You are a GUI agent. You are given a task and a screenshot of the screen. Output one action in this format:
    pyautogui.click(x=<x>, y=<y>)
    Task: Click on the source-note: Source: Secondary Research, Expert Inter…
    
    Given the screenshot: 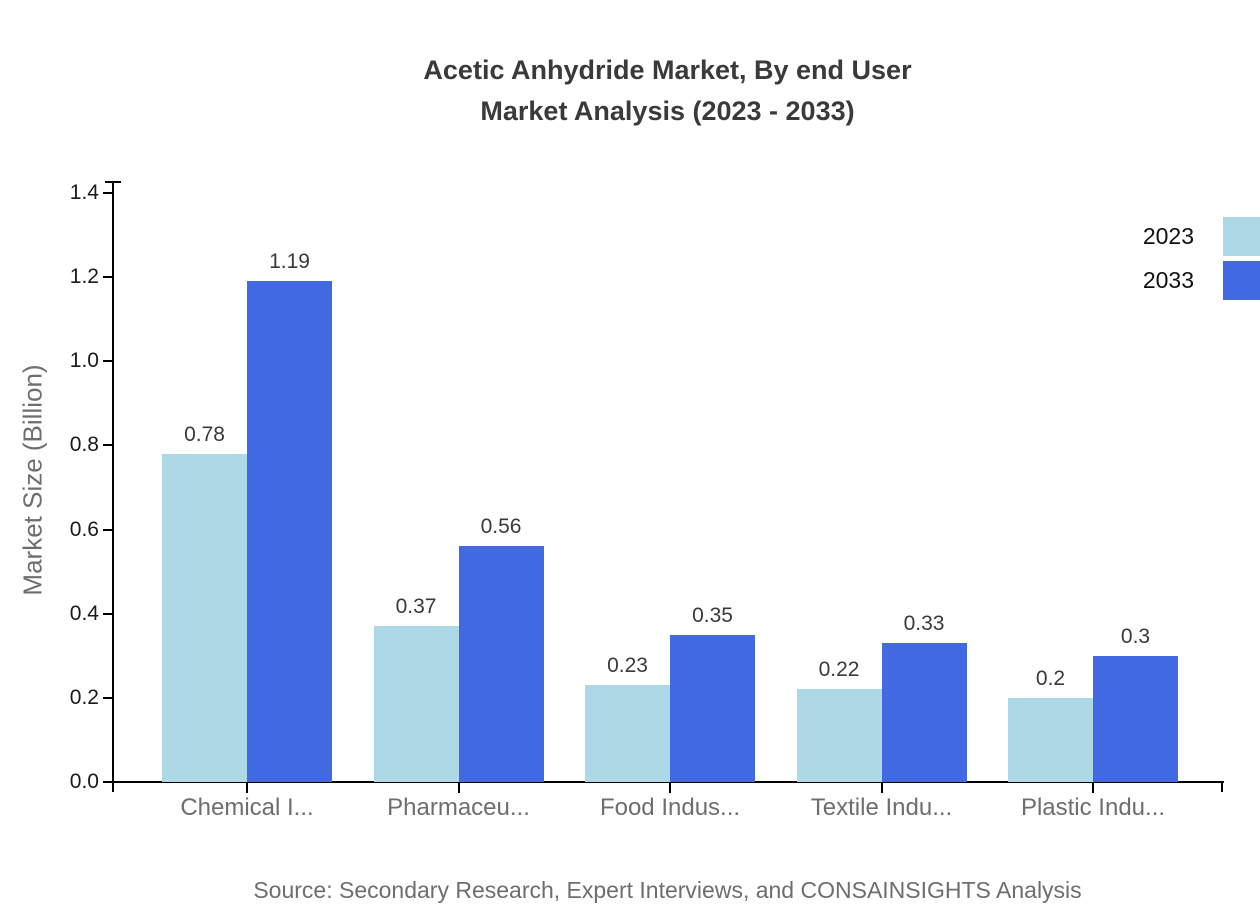 What is the action you would take?
    pyautogui.click(x=667, y=890)
    